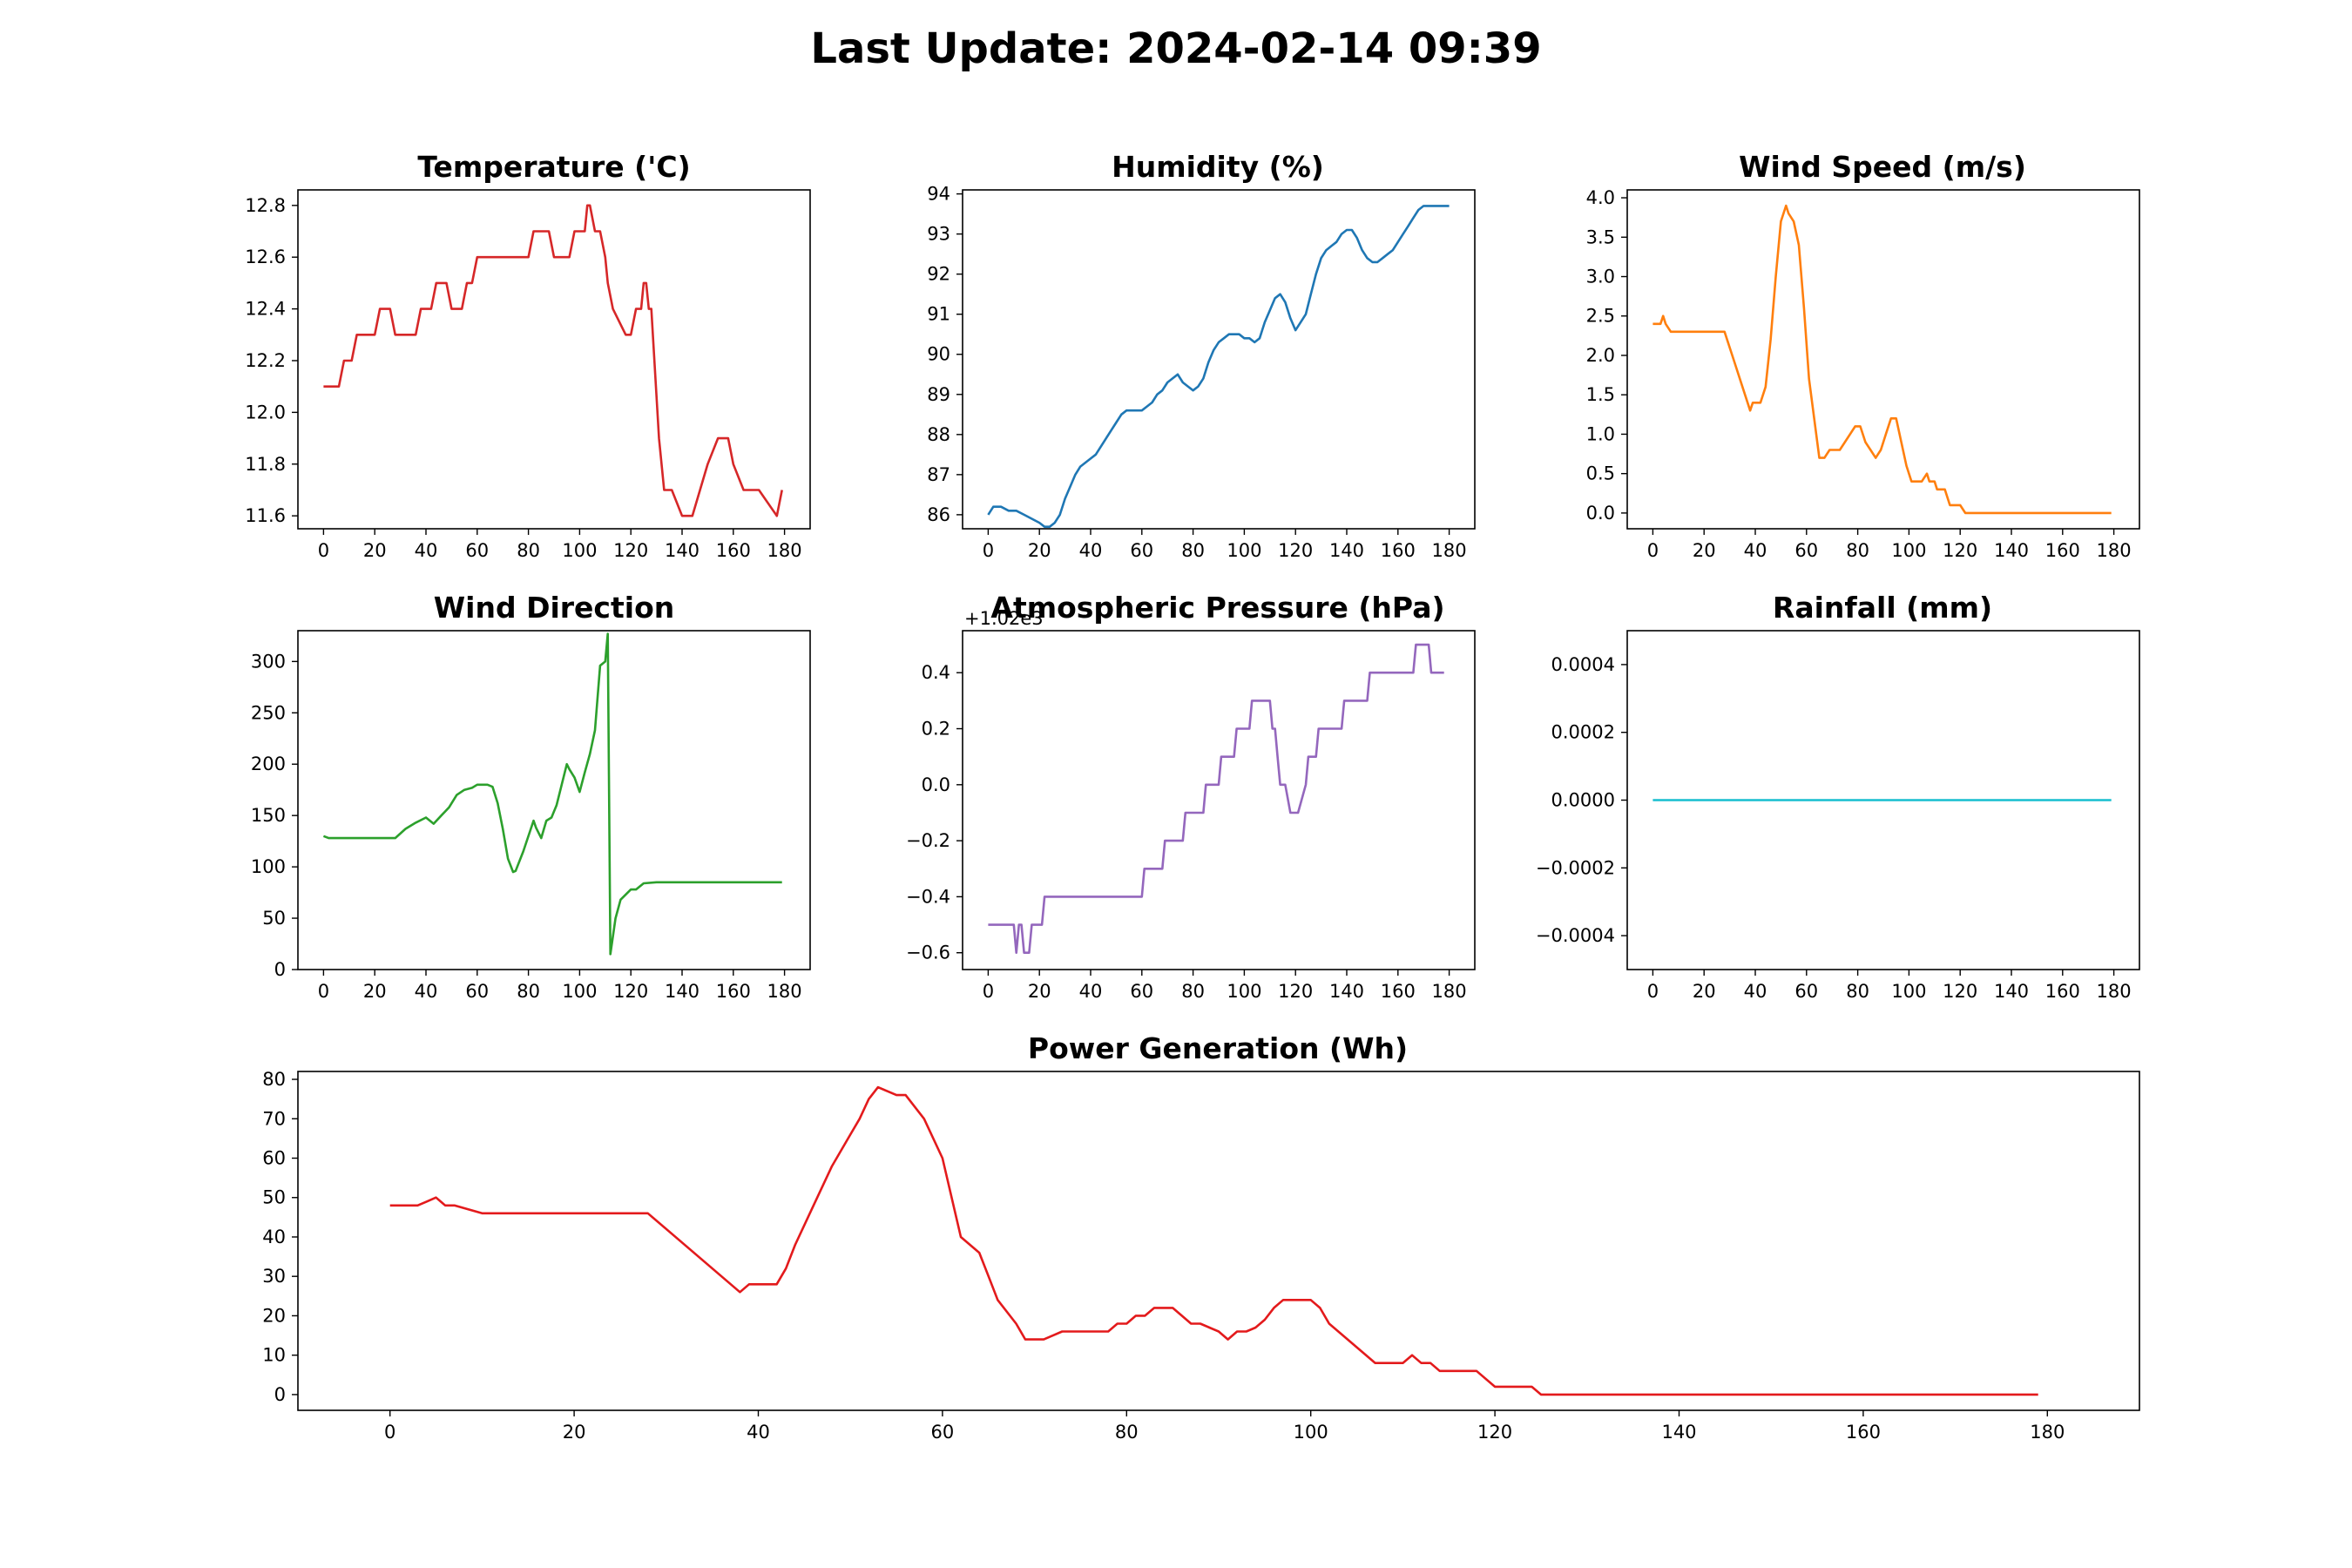 The height and width of the screenshot is (1568, 2352). I want to click on temperature-axes-frame, so click(554, 359).